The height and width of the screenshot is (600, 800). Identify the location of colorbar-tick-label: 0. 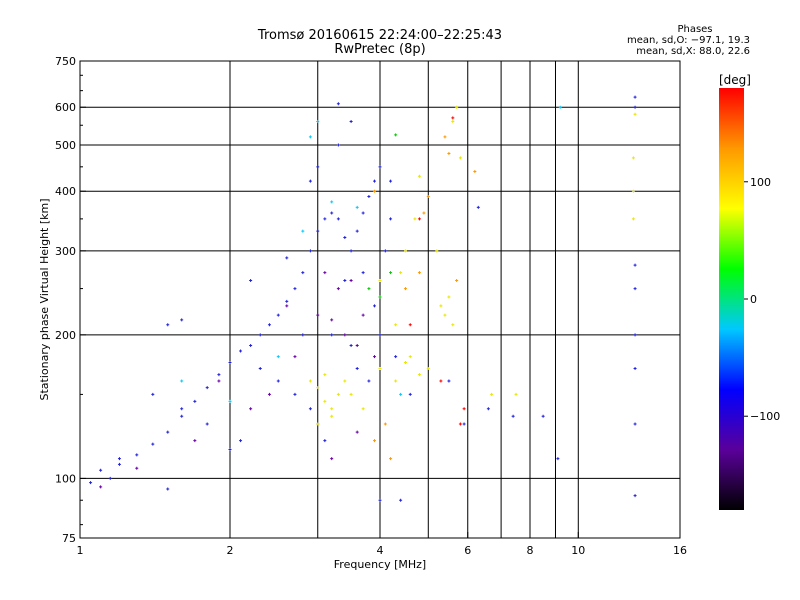
(753, 299).